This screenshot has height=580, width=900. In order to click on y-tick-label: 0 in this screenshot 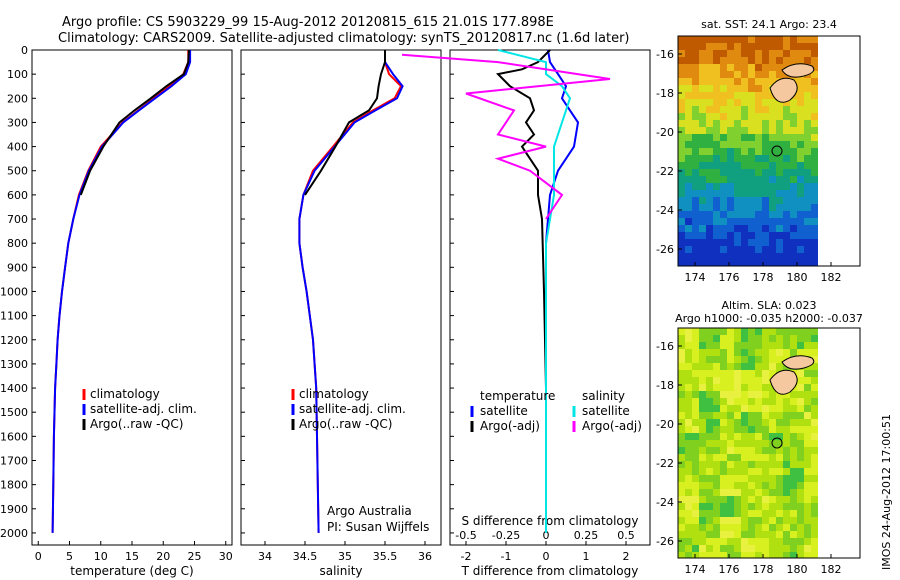, I will do `click(24, 50)`.